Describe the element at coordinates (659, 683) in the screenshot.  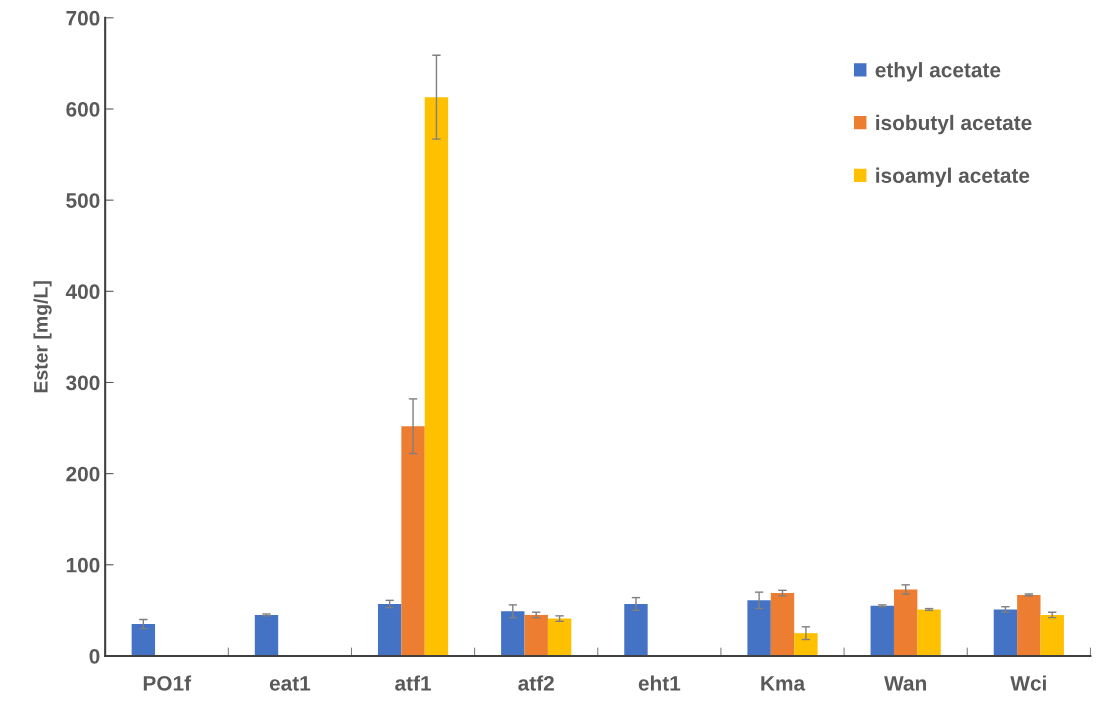
I see `x-tick-label: eht1` at that location.